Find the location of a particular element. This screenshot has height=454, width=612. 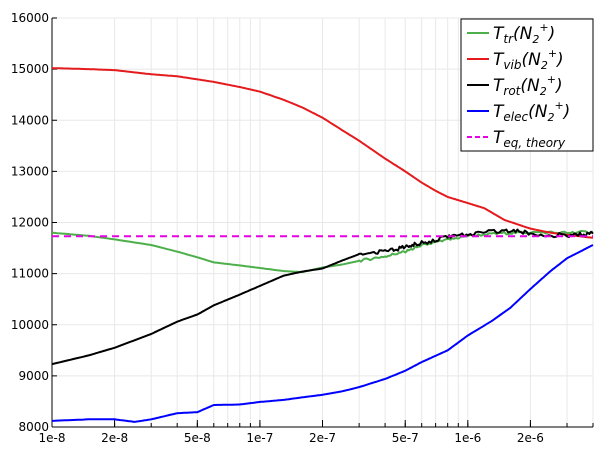

x-tick-label: 5e-8 is located at coordinates (197, 438).